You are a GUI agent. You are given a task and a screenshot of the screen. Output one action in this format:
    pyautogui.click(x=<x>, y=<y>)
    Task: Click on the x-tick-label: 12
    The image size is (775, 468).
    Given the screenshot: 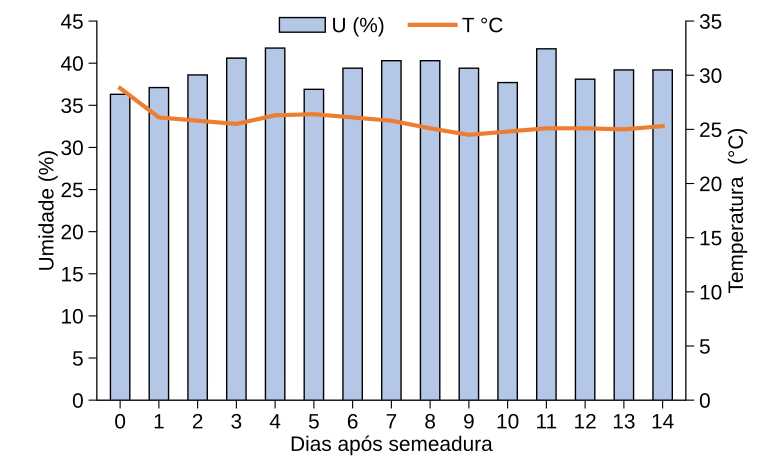 What is the action you would take?
    pyautogui.click(x=585, y=421)
    